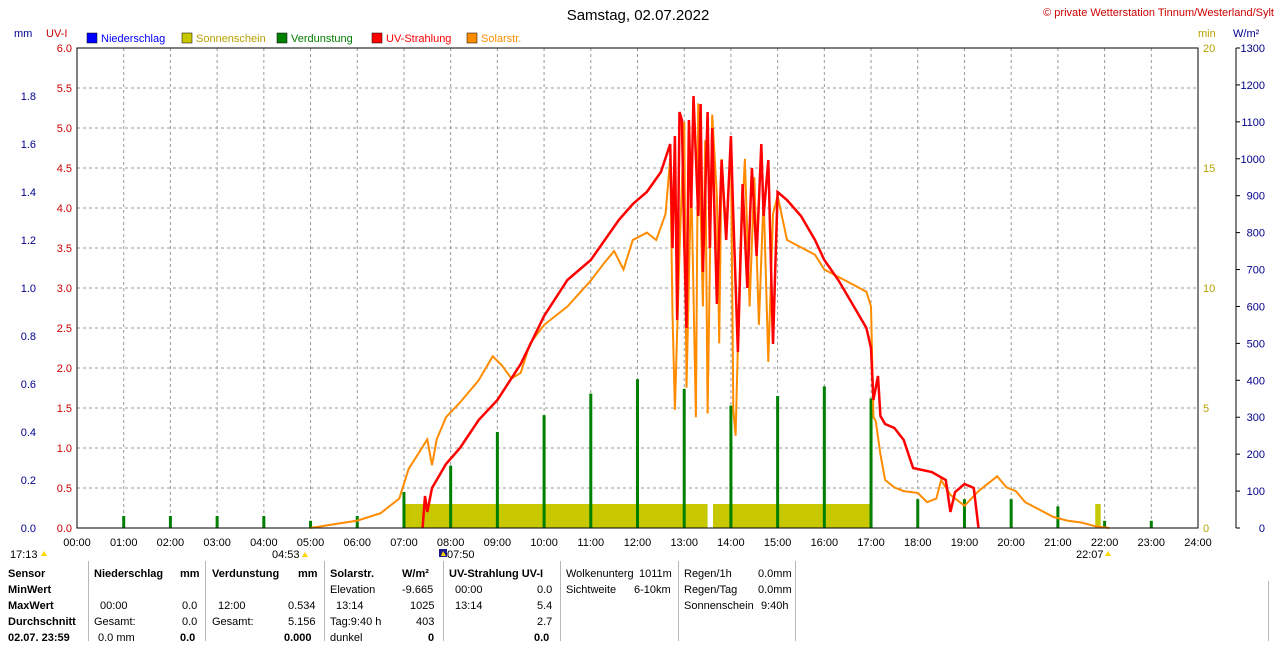 The image size is (1280, 646). I want to click on x-tick-label: 10:00, so click(544, 543).